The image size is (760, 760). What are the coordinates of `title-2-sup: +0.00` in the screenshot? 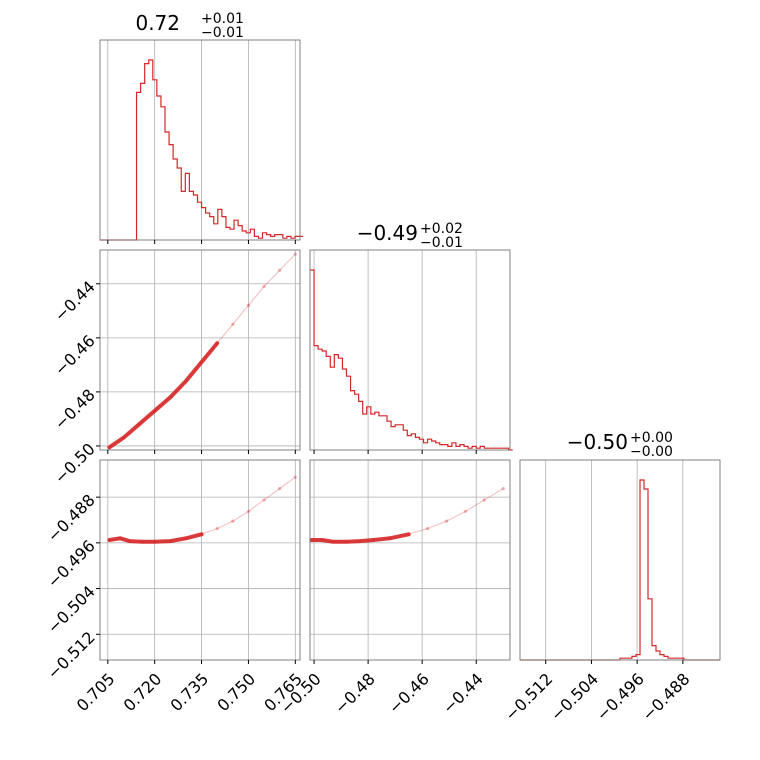 It's located at (651, 438).